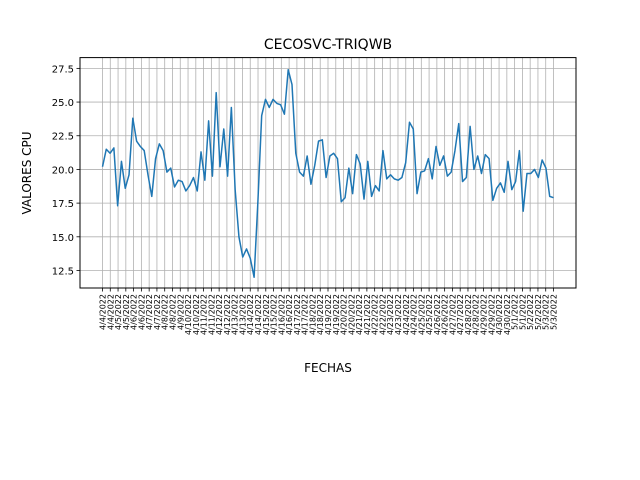  I want to click on y-tick-label: 20.0, so click(63, 170).